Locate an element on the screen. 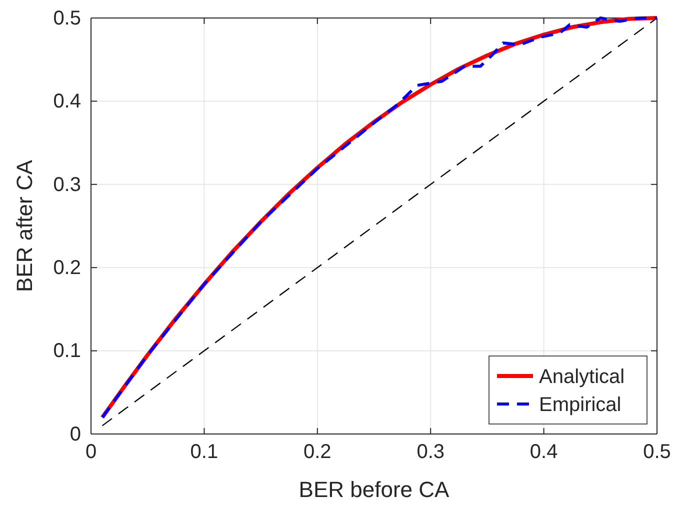 The width and height of the screenshot is (699, 506). y-tick-label: 0.3 is located at coordinates (67, 185).